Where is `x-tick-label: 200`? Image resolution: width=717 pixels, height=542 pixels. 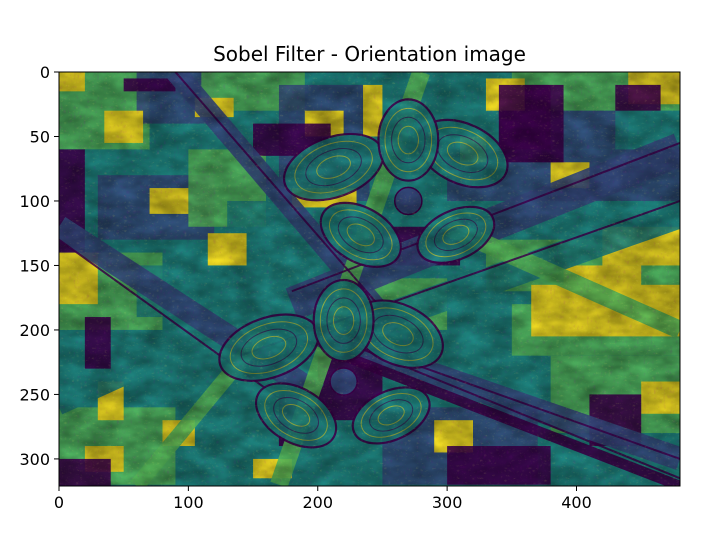
x-tick-label: 200 is located at coordinates (317, 502).